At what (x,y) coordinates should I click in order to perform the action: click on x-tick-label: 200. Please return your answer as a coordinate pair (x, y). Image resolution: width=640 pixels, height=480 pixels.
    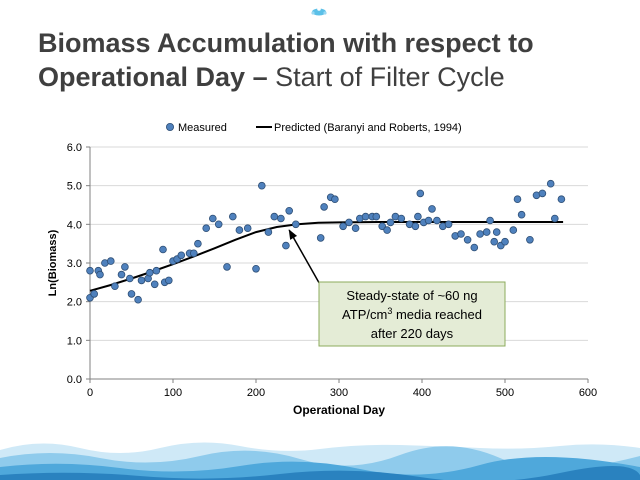
    Looking at the image, I should click on (256, 393).